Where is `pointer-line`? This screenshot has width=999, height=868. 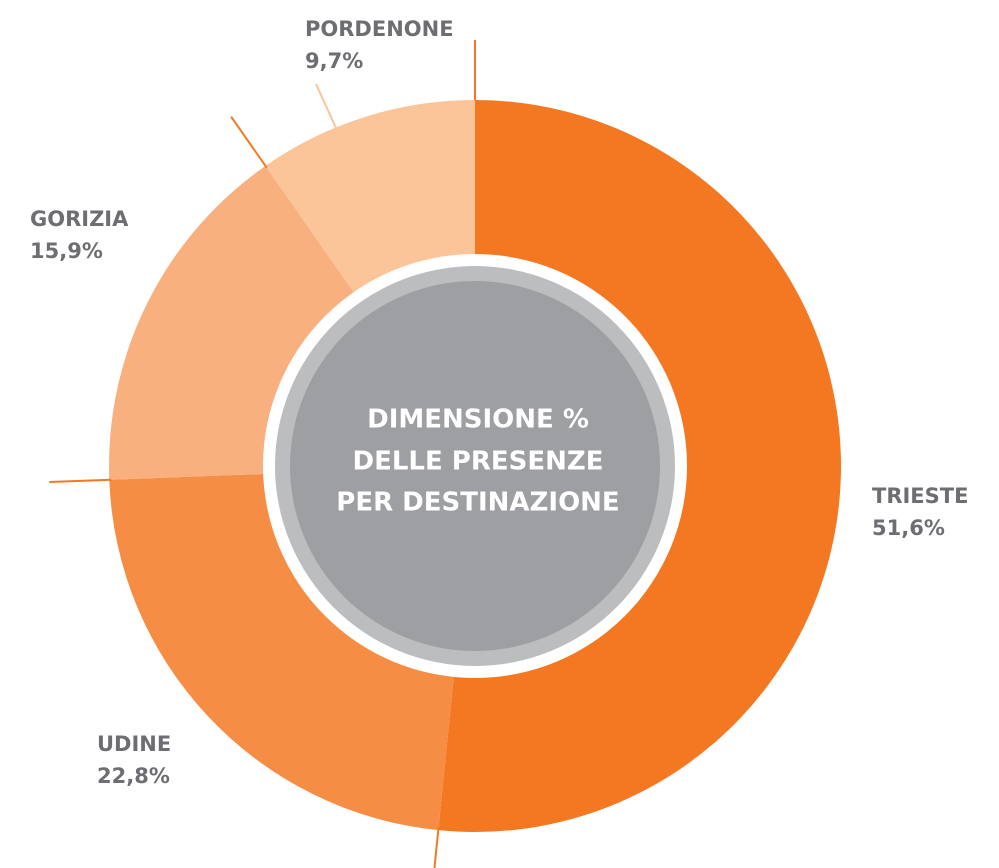
pointer-line is located at coordinates (326, 106).